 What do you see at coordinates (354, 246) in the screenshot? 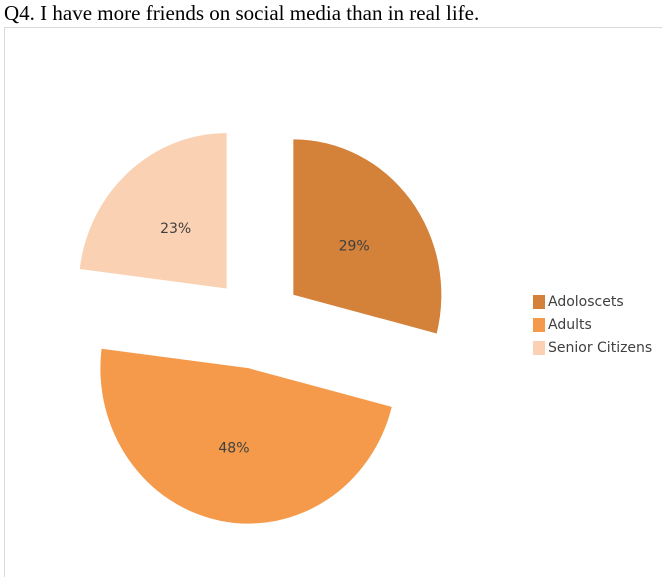
I see `data-label: 29%` at bounding box center [354, 246].